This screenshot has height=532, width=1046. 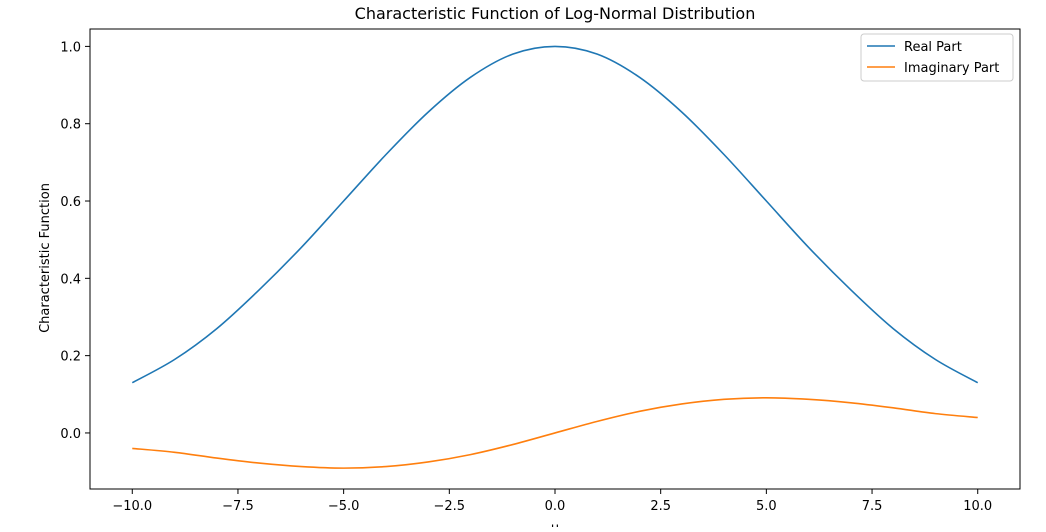 I want to click on x-tick-label: −10.0, so click(x=132, y=506).